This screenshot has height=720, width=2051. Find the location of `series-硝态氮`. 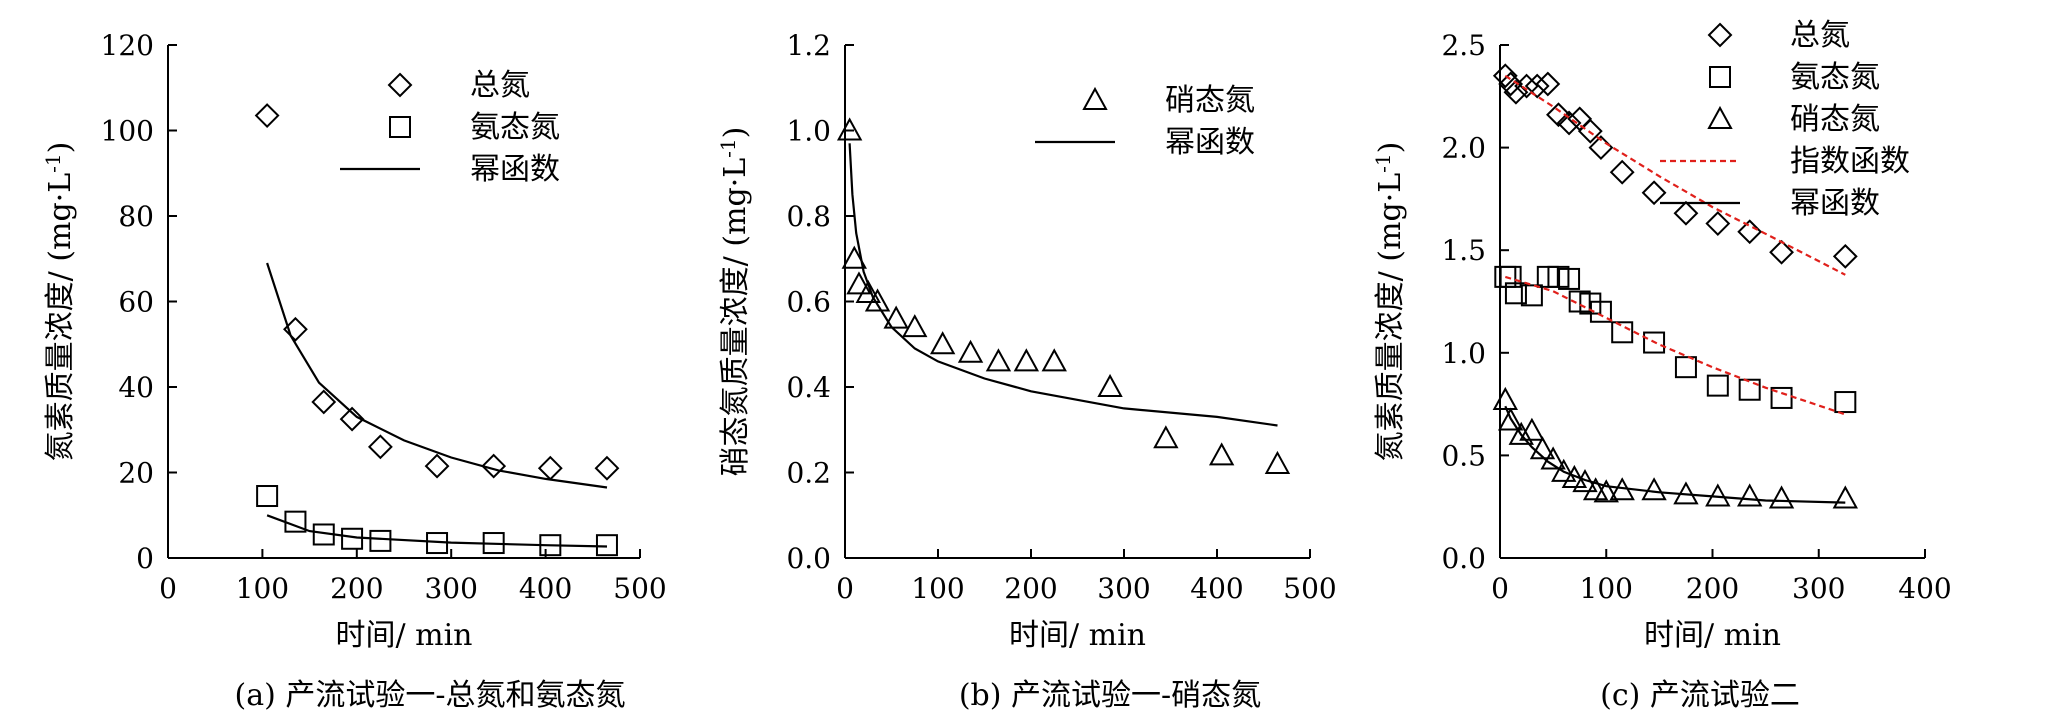

series-硝态氮 is located at coordinates (1675, 447).